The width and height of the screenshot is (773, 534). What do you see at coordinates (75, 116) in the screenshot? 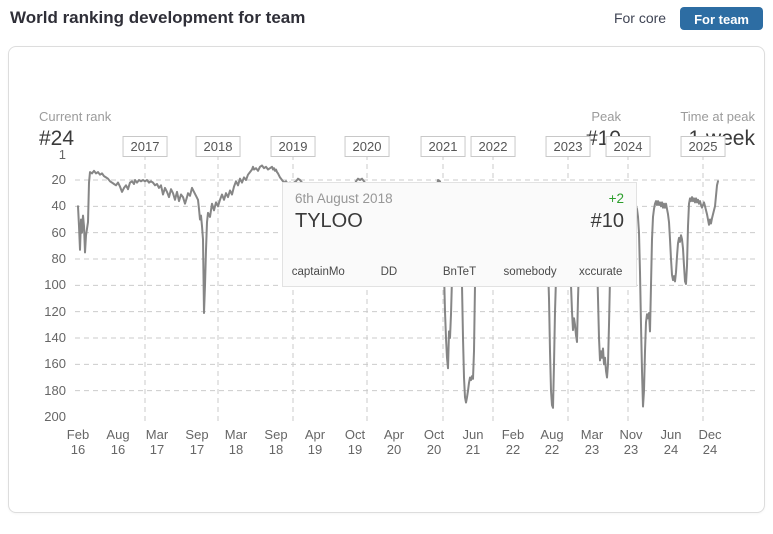
I see `current-rank-label: Current rank` at bounding box center [75, 116].